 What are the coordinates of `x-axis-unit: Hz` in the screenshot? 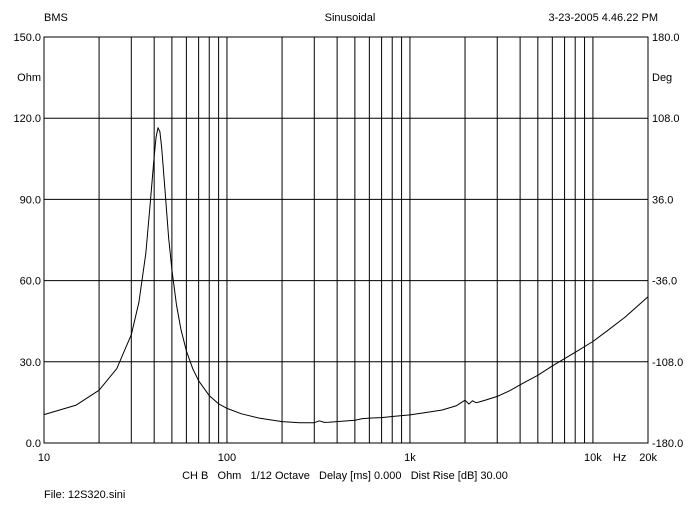 It's located at (619, 458).